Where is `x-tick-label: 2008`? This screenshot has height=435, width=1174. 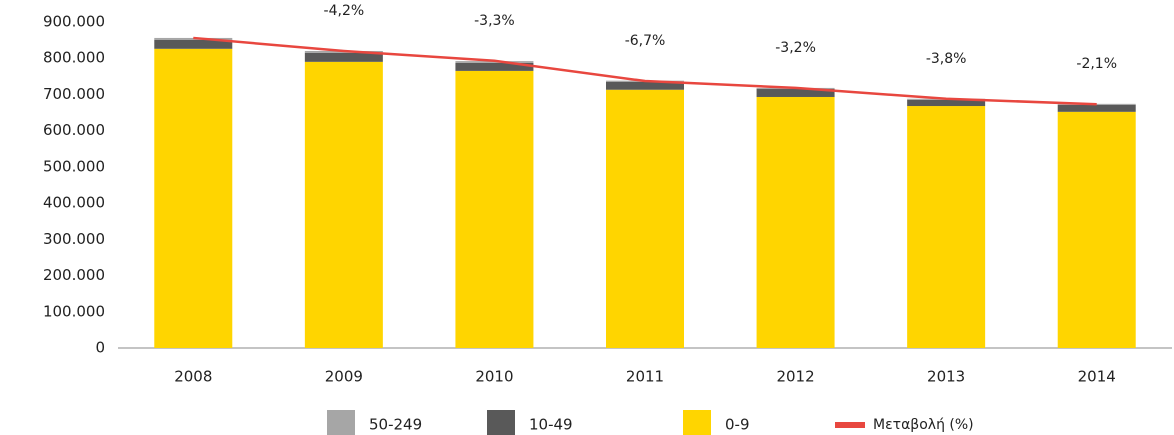 x-tick-label: 2008 is located at coordinates (193, 377).